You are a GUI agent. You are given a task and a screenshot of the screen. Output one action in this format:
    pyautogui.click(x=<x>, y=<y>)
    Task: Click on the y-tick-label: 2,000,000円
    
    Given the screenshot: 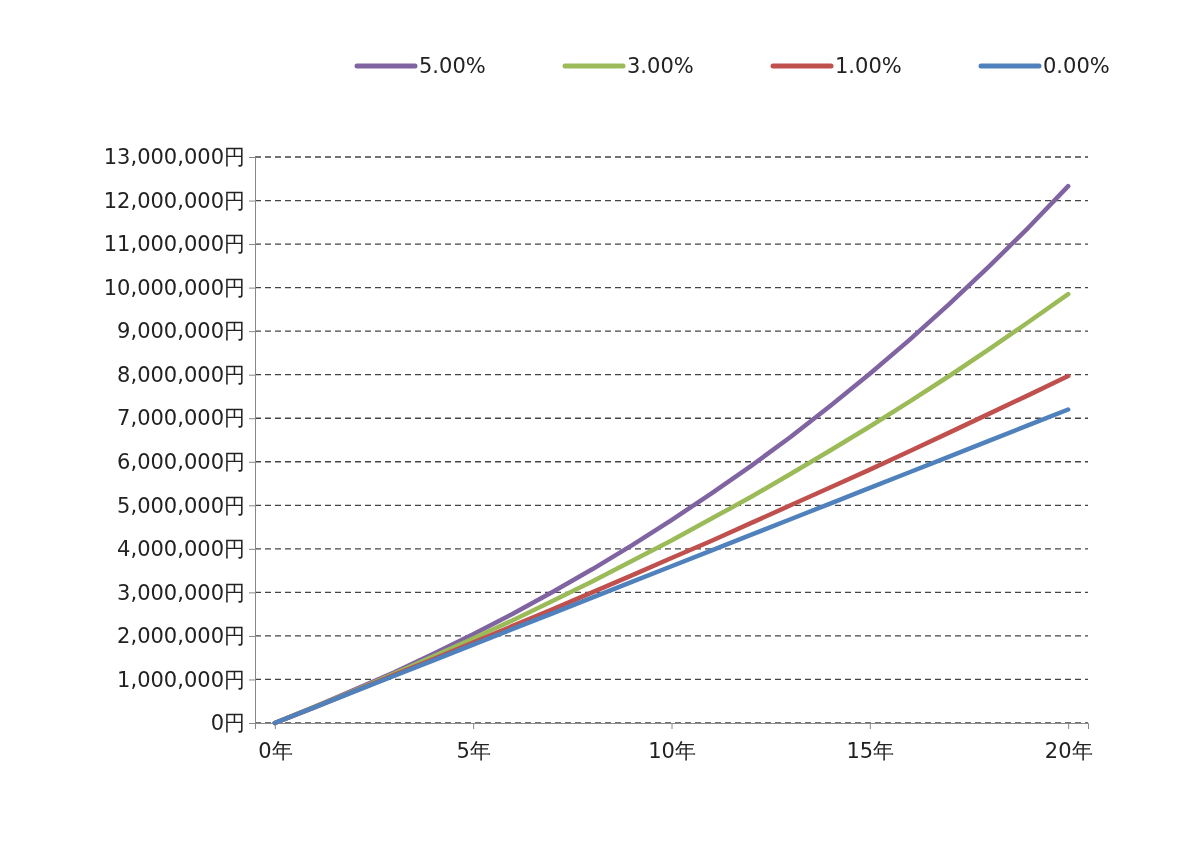 What is the action you would take?
    pyautogui.click(x=181, y=636)
    